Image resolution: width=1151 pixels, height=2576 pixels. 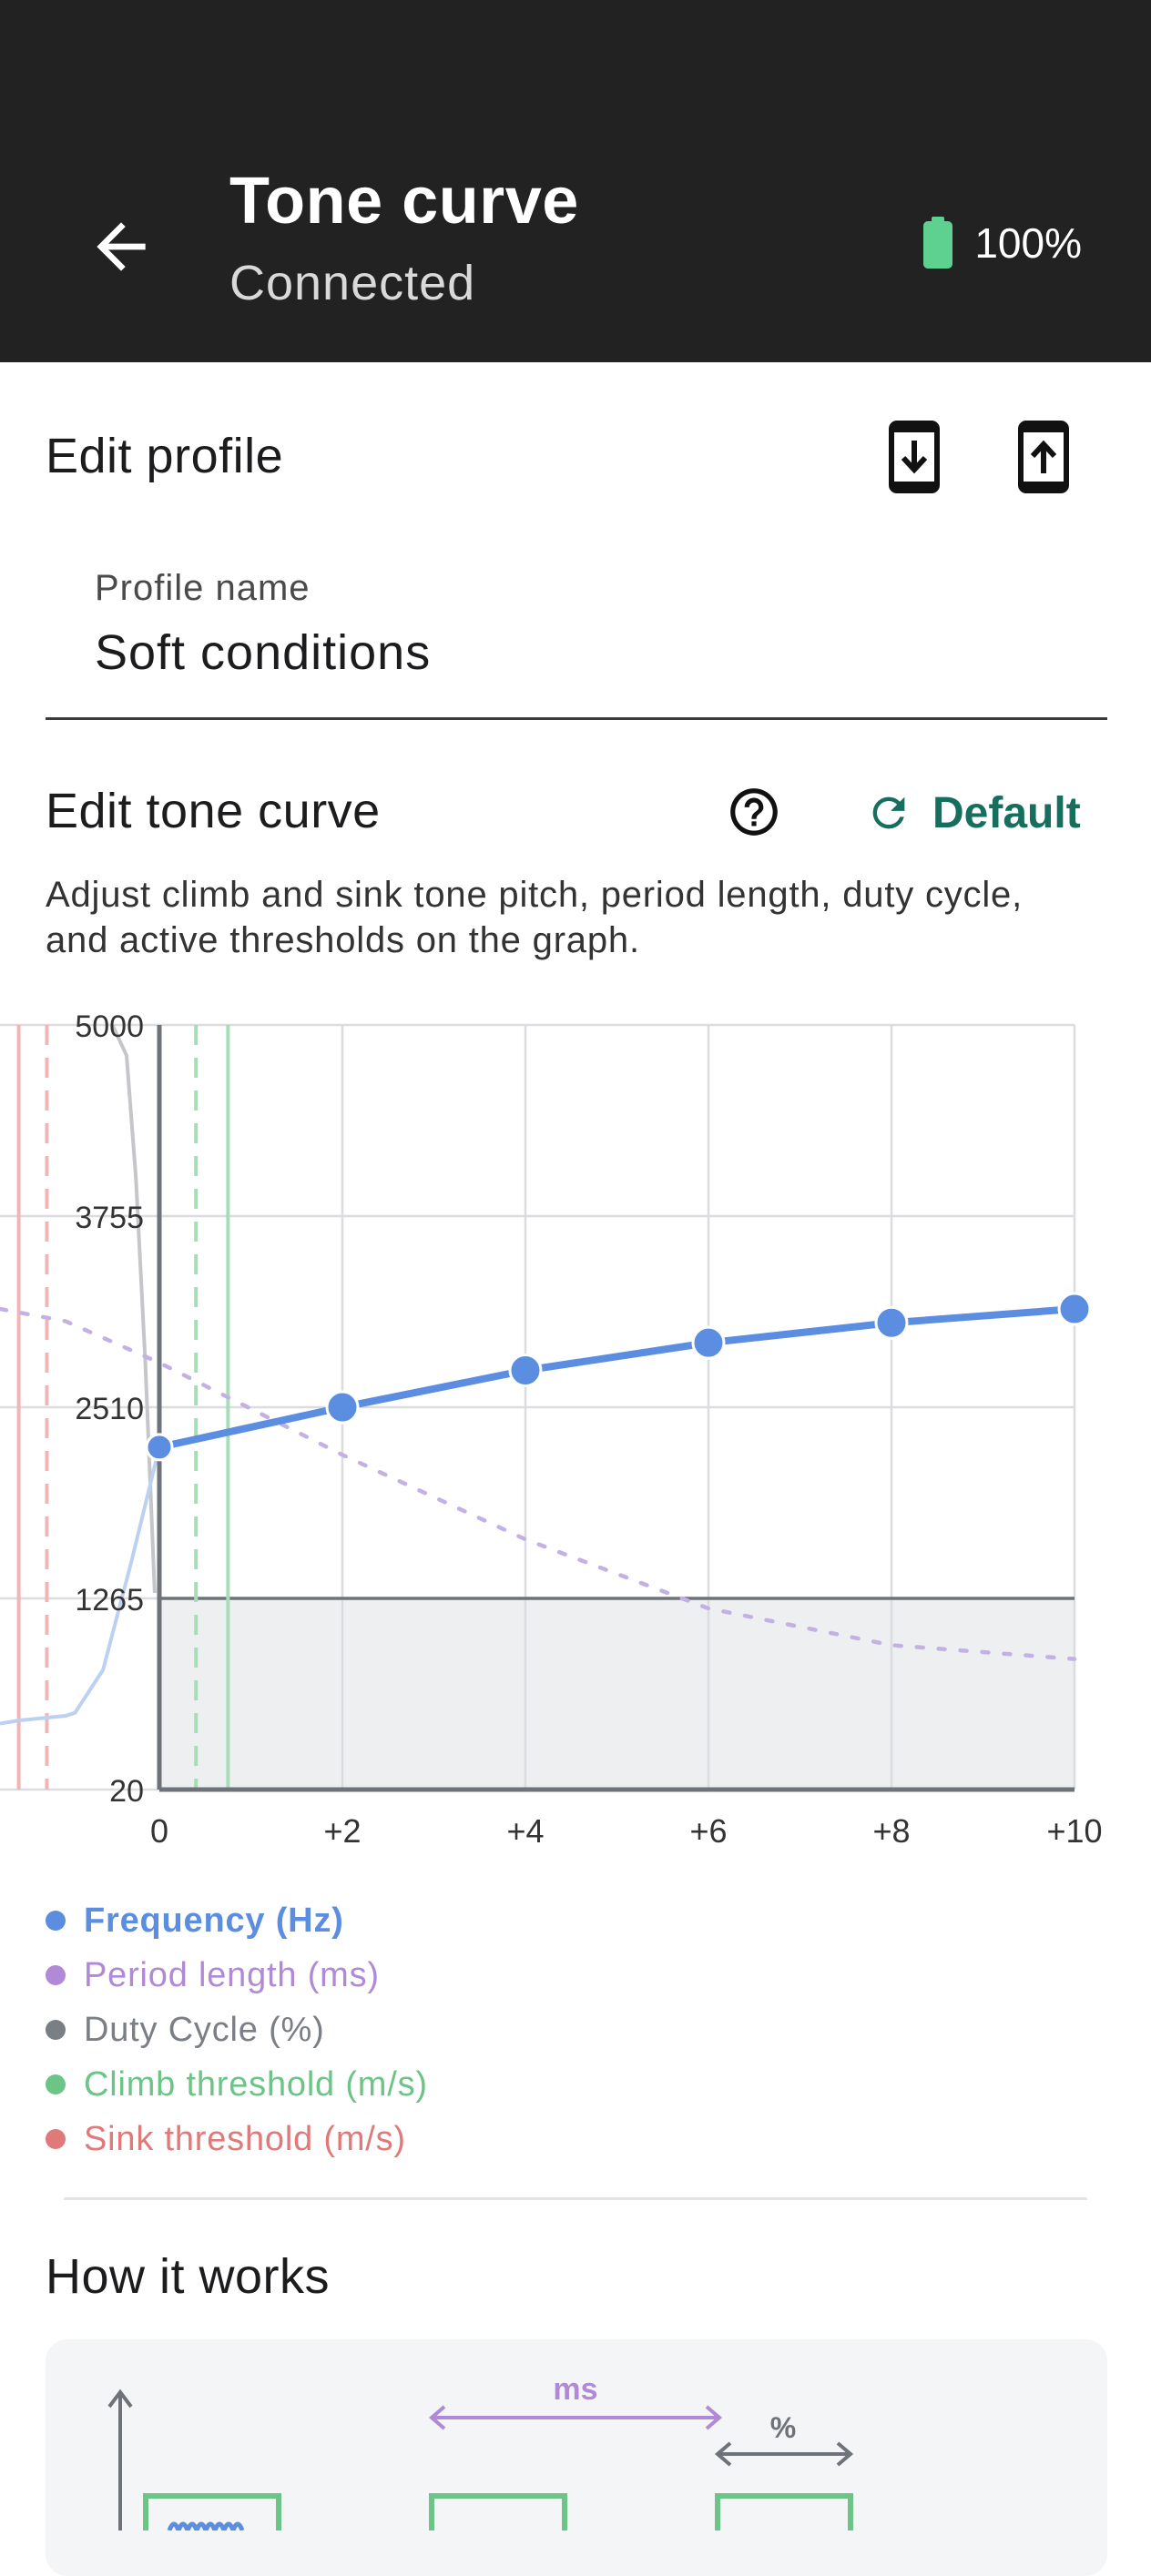 What do you see at coordinates (576, 2417) in the screenshot?
I see `diagram-period-arrow` at bounding box center [576, 2417].